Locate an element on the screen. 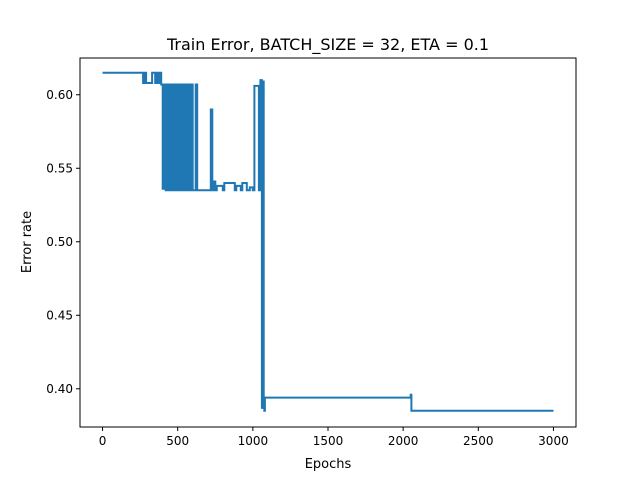 The image size is (640, 480). x-tick-label: 1000 is located at coordinates (253, 441).